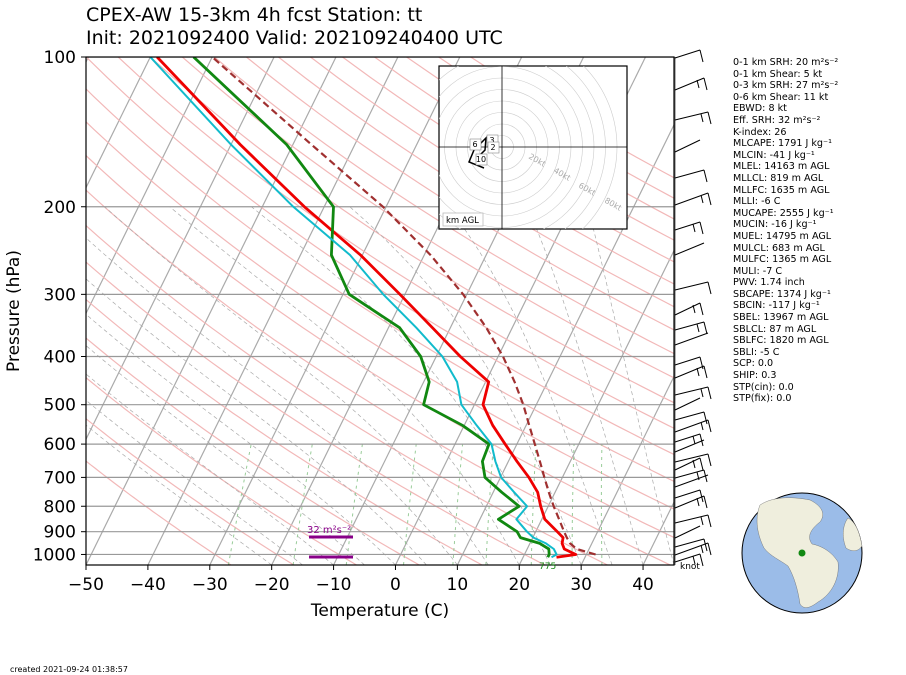 Image resolution: width=906 pixels, height=675 pixels. What do you see at coordinates (777, 120) in the screenshot?
I see `index-line: Eff. SRH: 32 m²s⁻²` at bounding box center [777, 120].